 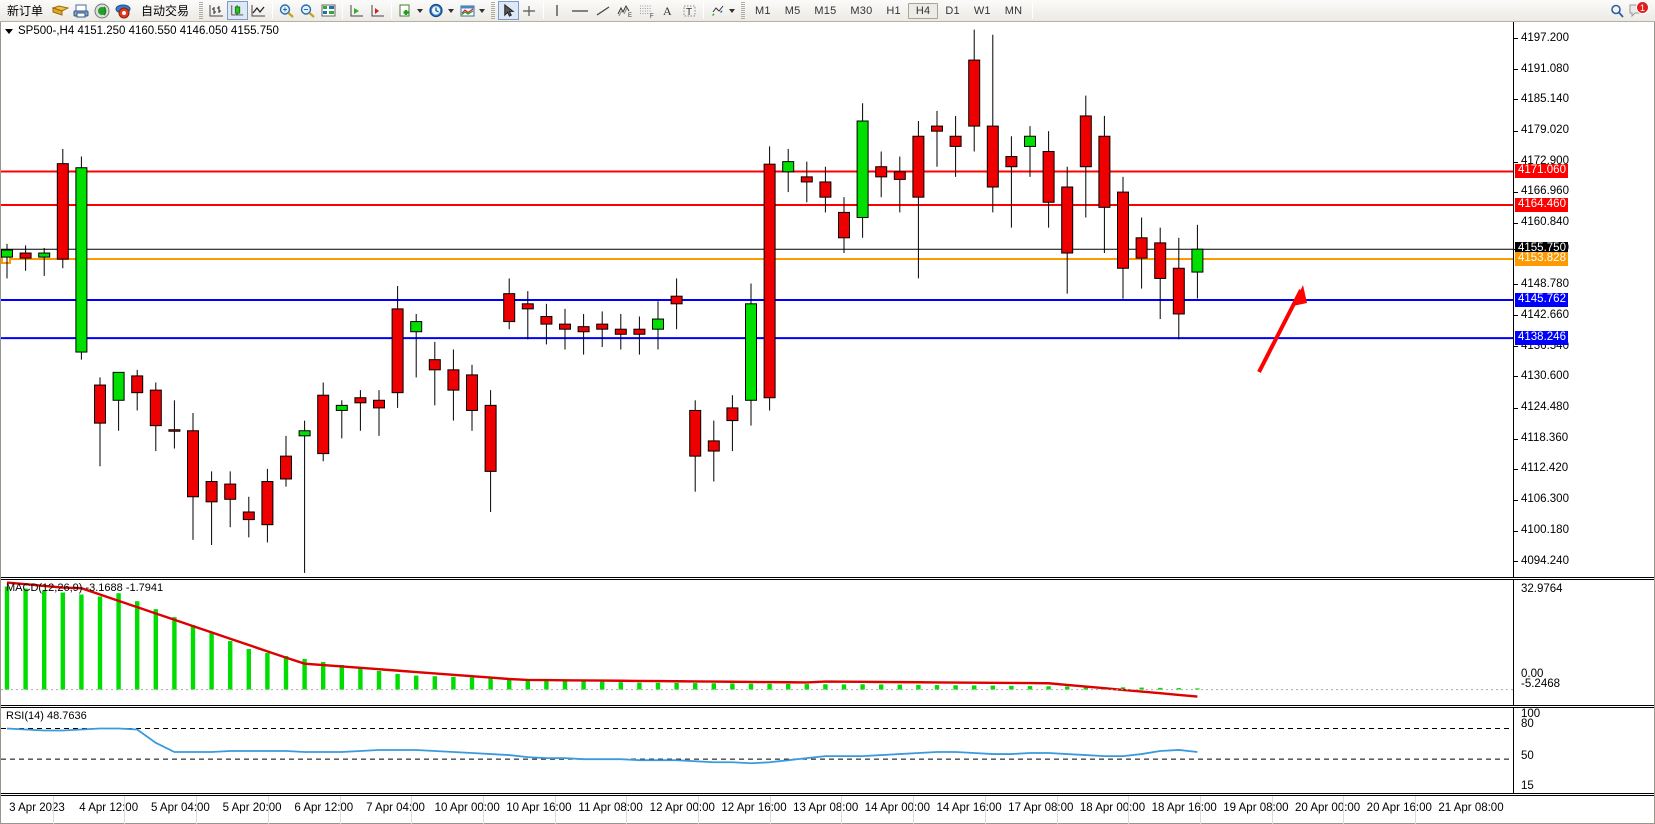 What do you see at coordinates (647, 10) in the screenshot?
I see `fibonacci-icon: F` at bounding box center [647, 10].